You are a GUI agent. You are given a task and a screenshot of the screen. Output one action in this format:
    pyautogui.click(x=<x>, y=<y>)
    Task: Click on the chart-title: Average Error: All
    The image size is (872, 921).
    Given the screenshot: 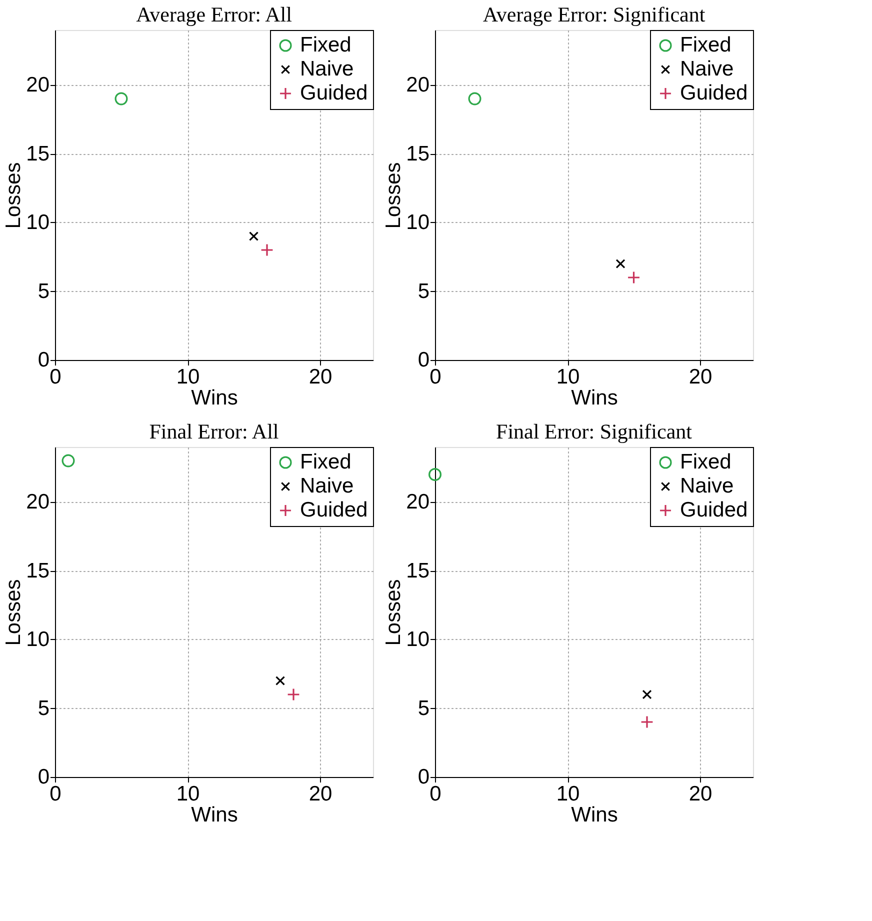 What is the action you would take?
    pyautogui.click(x=214, y=14)
    